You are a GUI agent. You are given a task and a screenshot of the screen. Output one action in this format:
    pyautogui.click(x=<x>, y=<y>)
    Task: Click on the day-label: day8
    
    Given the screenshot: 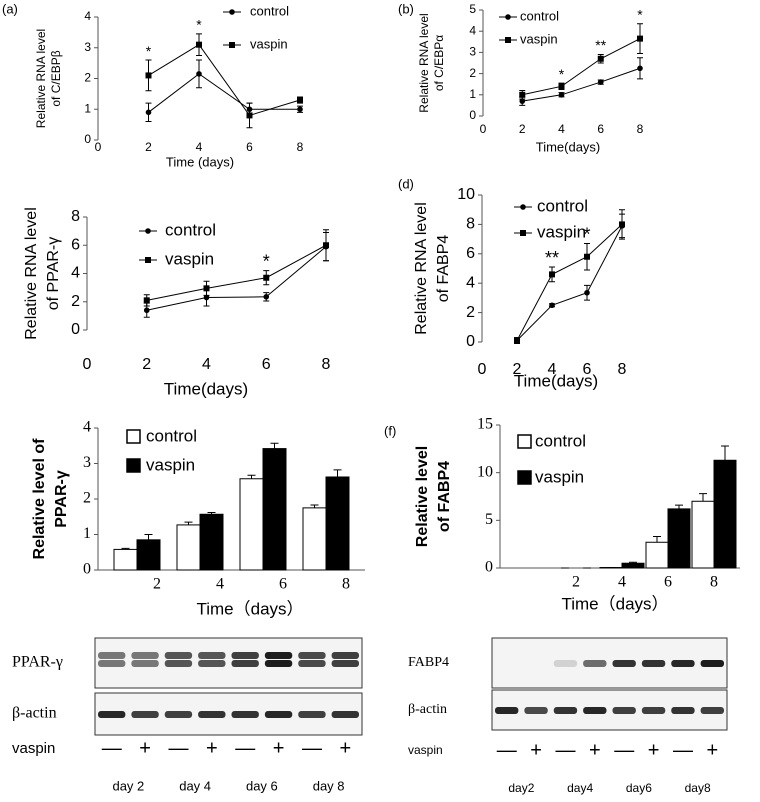 What is the action you would take?
    pyautogui.click(x=698, y=788)
    